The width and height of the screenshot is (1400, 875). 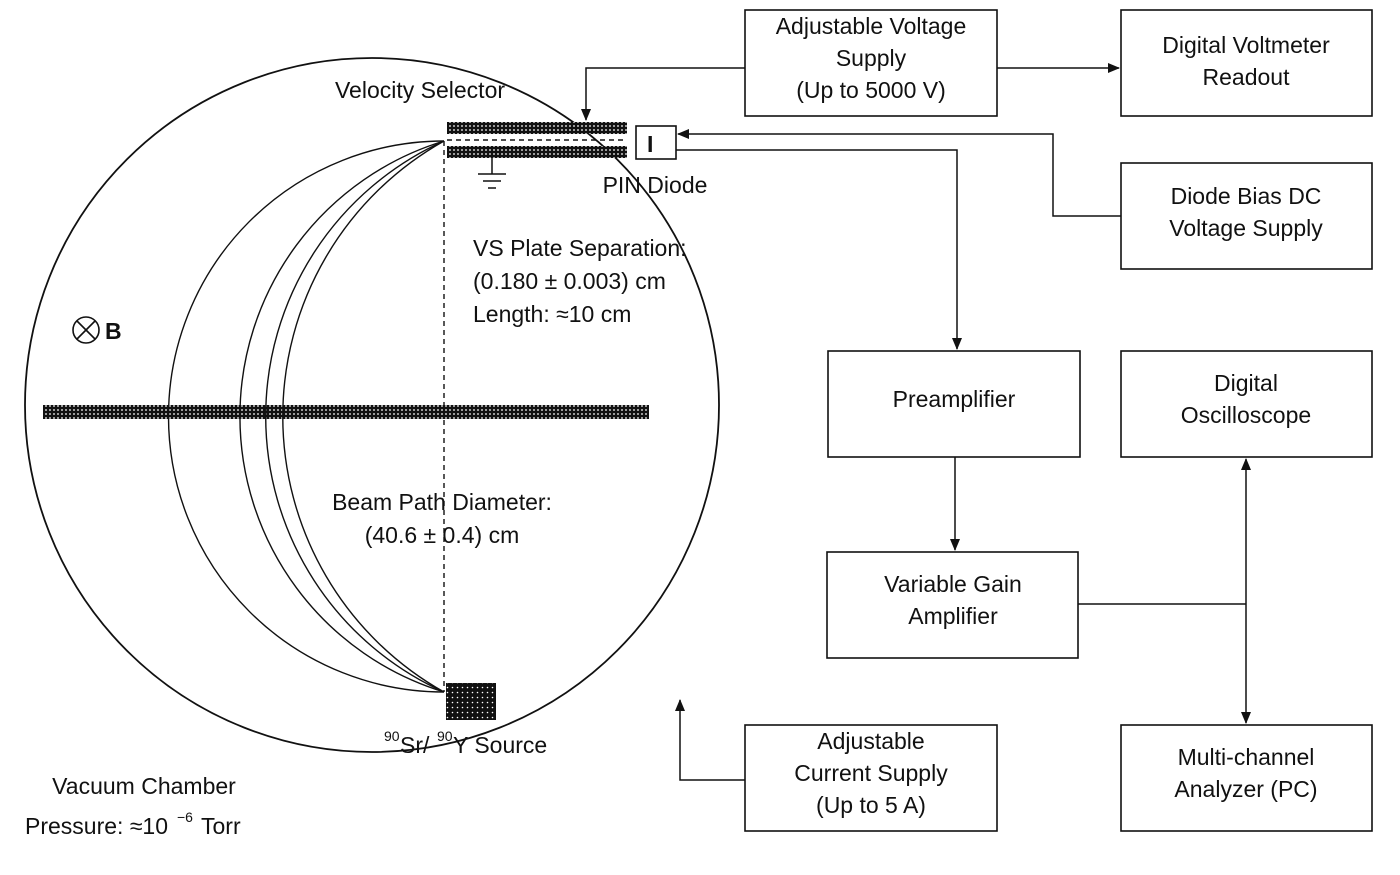 What do you see at coordinates (656, 142) in the screenshot?
I see `pin-diode` at bounding box center [656, 142].